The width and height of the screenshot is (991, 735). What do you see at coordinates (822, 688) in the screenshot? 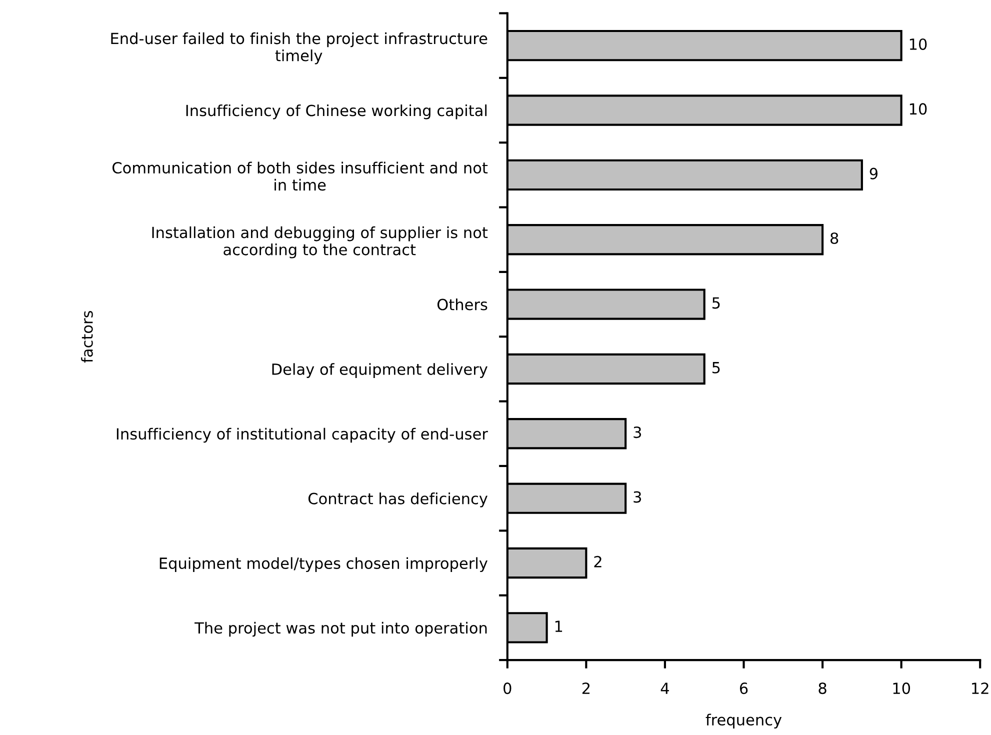
I see `x-tick-label: 8` at bounding box center [822, 688].